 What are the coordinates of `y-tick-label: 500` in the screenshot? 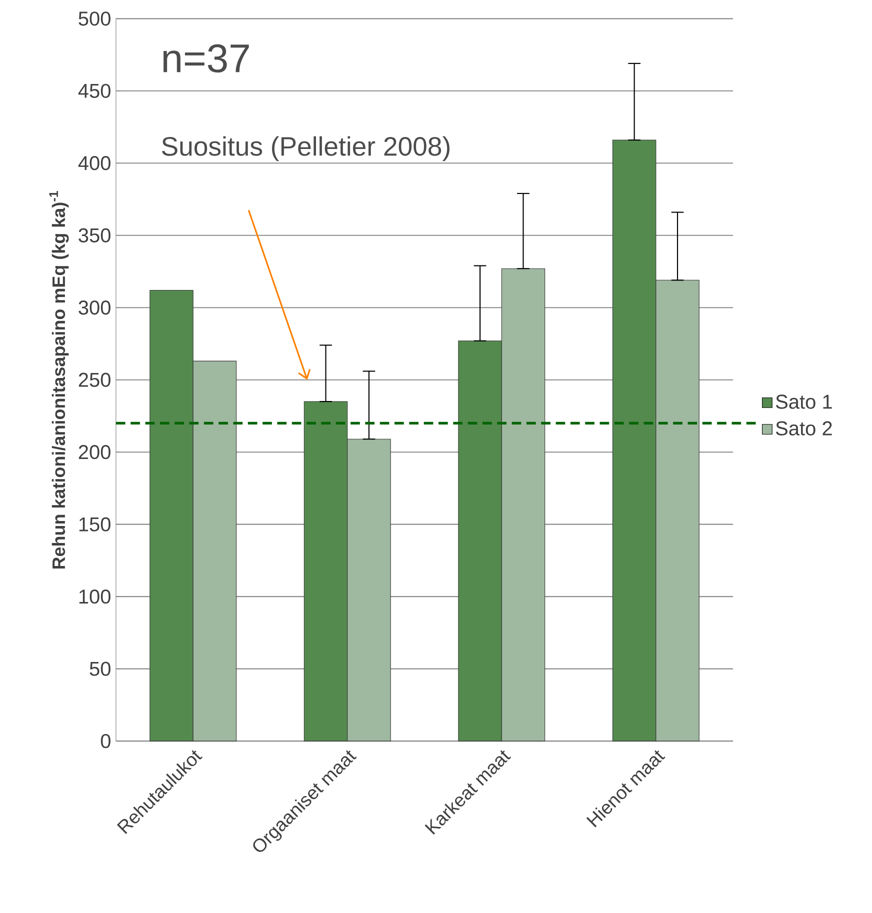 It's located at (94, 19).